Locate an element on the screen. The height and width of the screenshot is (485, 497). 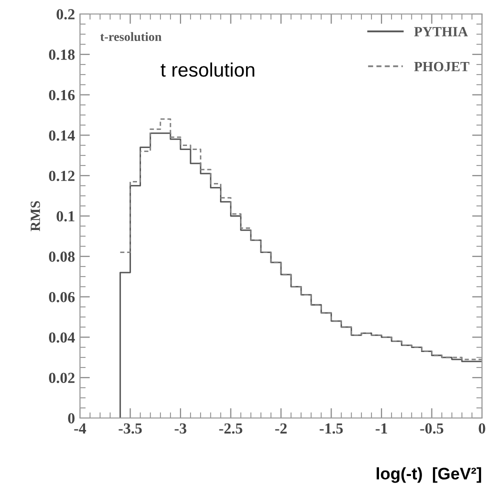
x-axis-title: log(-t) [GeV²] is located at coordinates (429, 475).